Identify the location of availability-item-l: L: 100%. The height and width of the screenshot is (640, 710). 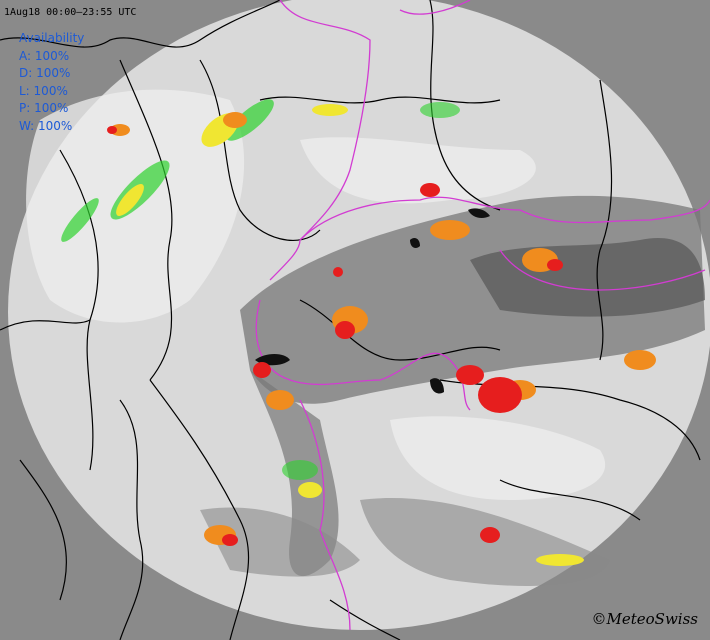
(43, 90).